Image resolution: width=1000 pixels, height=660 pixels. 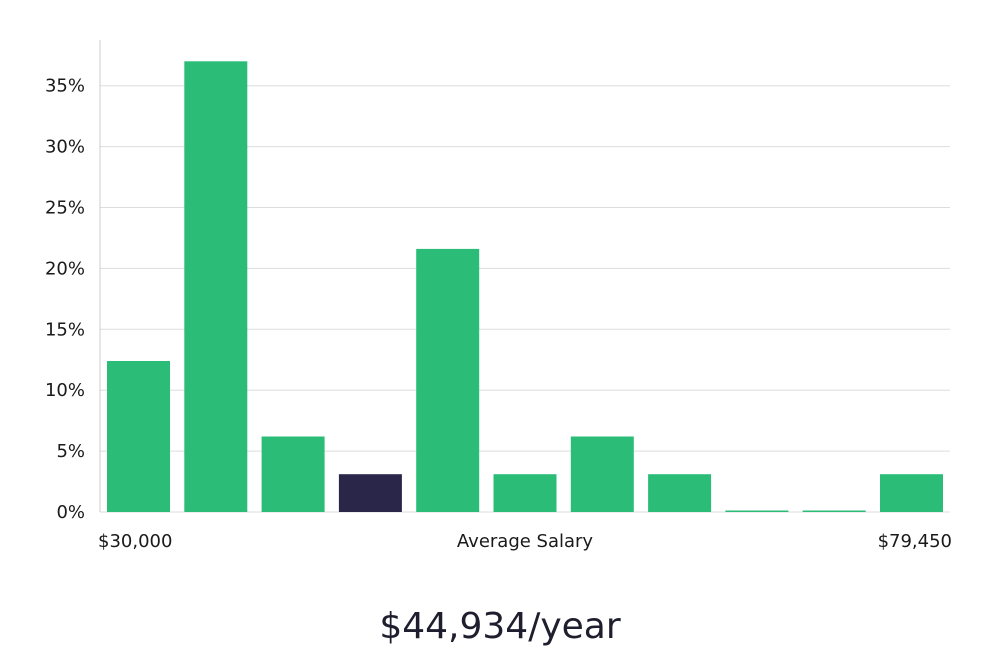 I want to click on bar-highlighted, so click(x=370, y=493).